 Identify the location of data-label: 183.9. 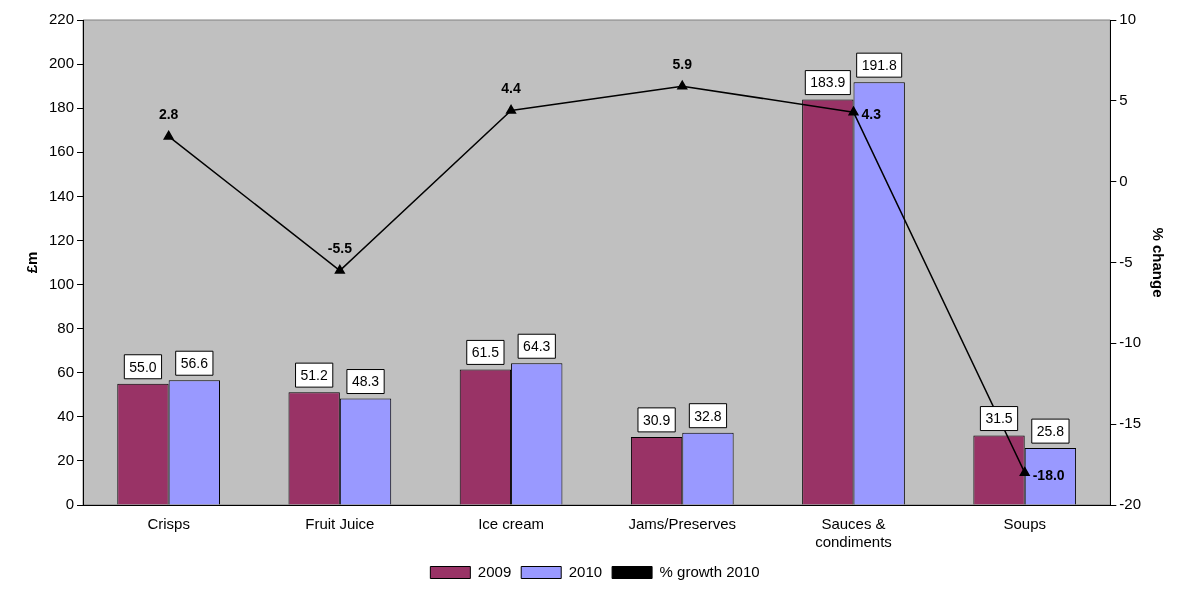
(828, 82).